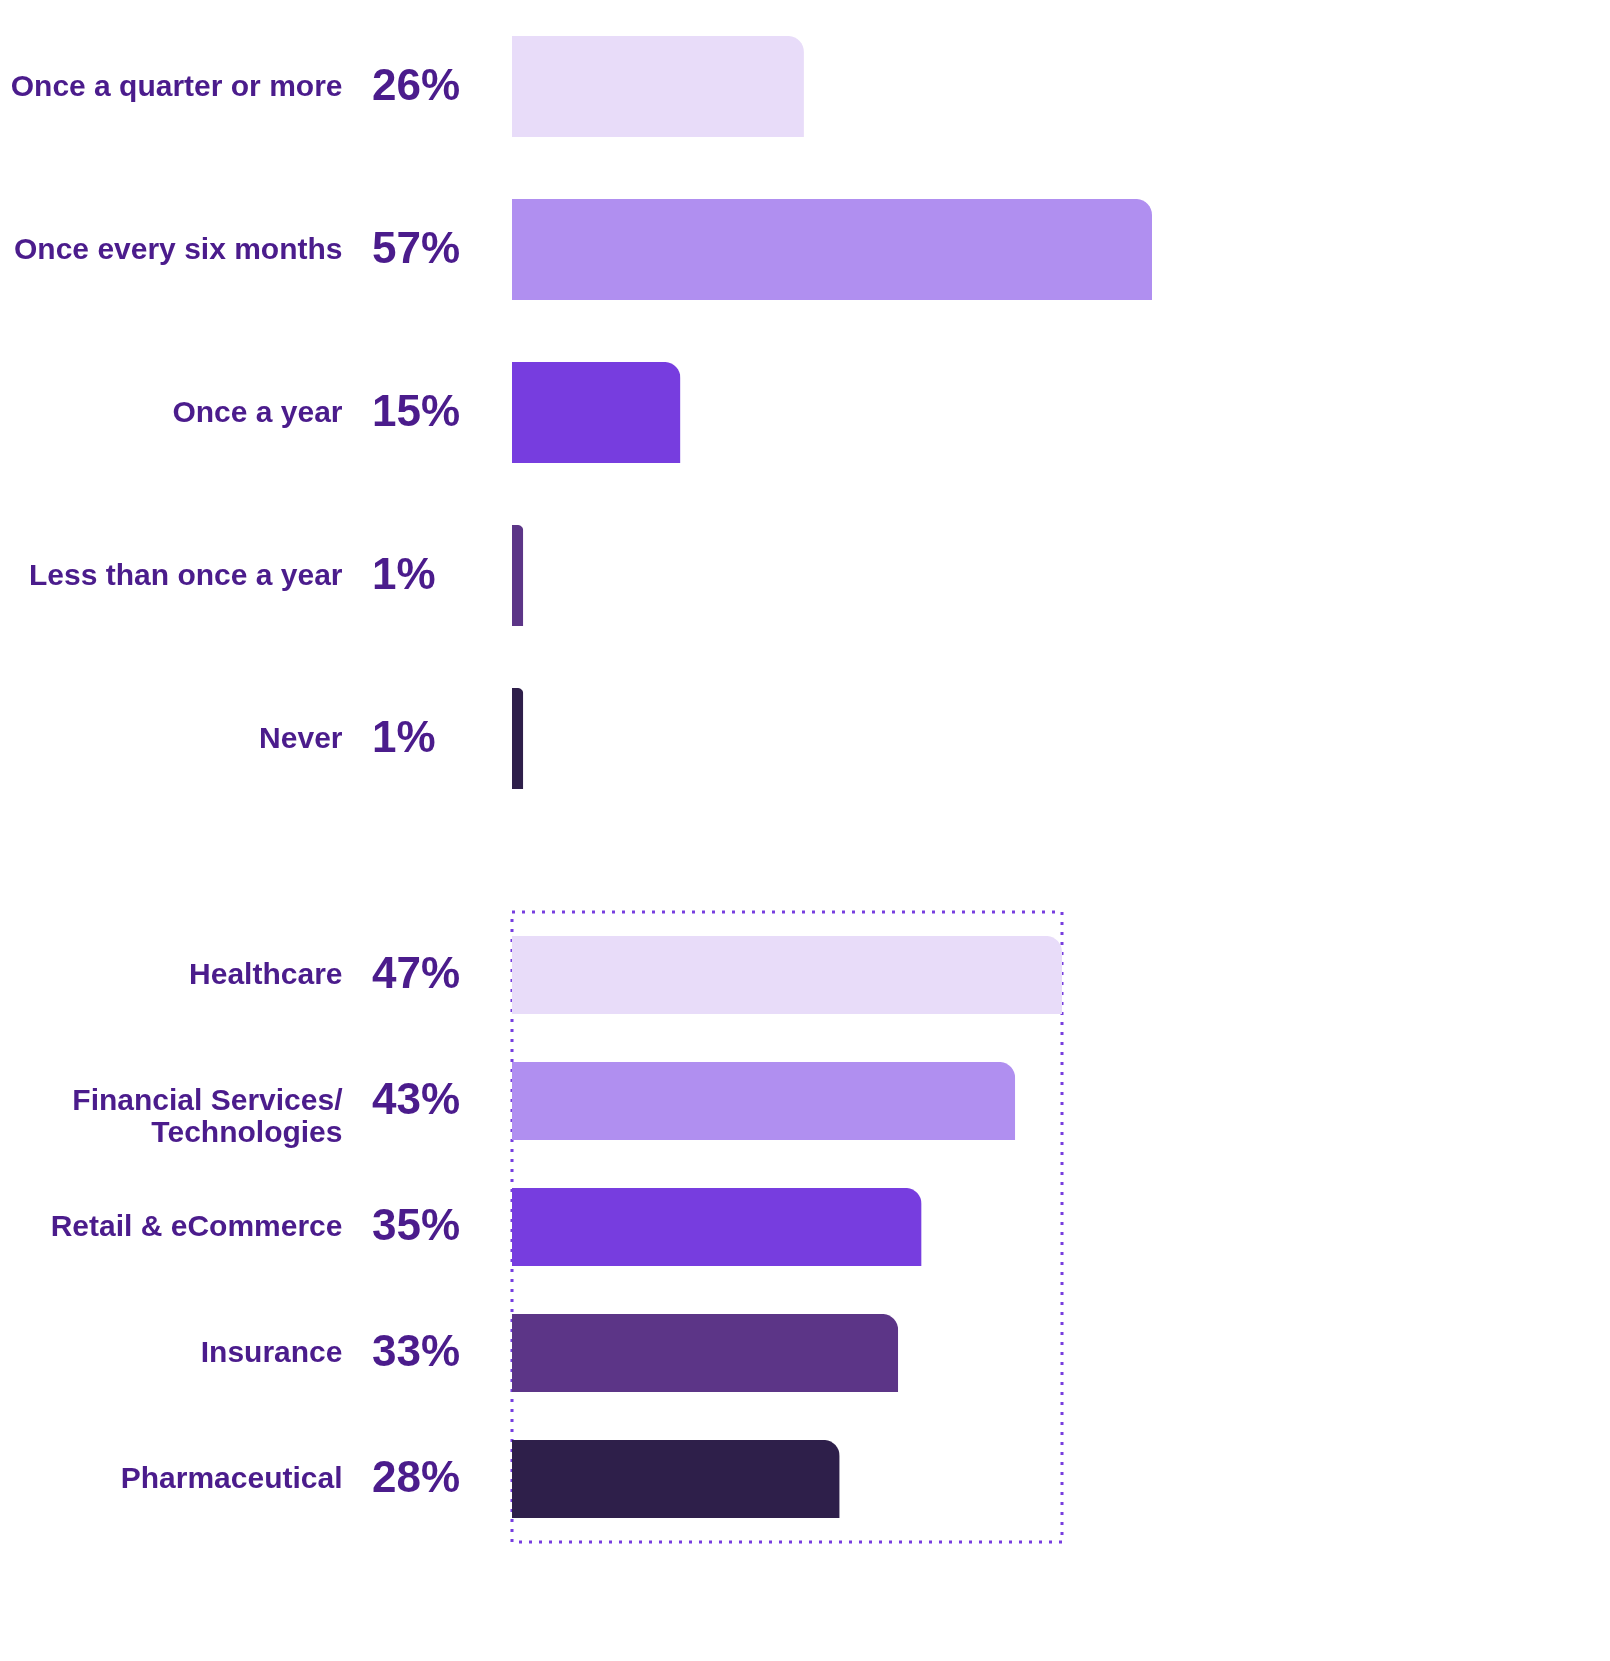 Image resolution: width=1610 pixels, height=1661 pixels. What do you see at coordinates (416, 84) in the screenshot?
I see `data-label: 26%` at bounding box center [416, 84].